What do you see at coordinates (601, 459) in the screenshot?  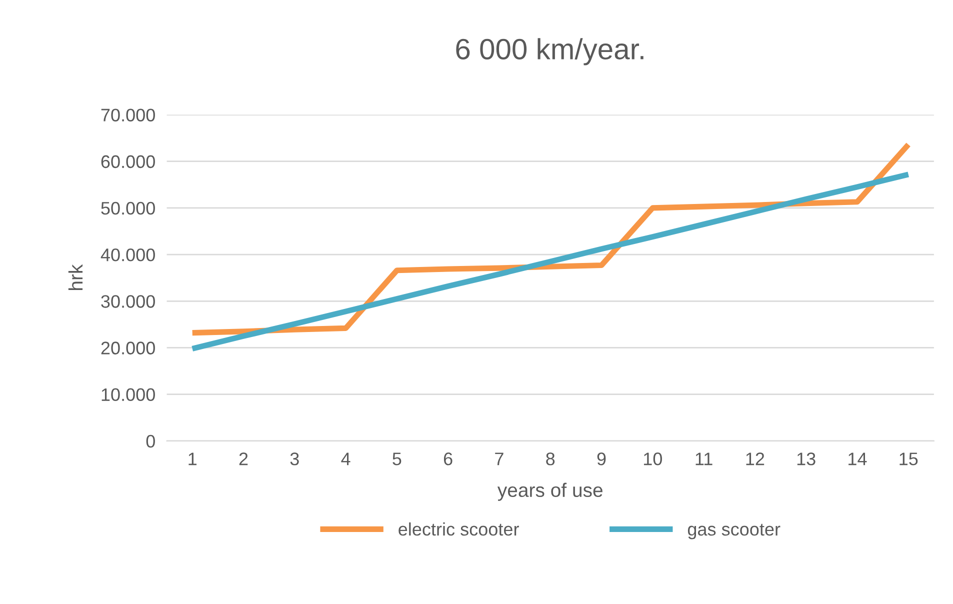 I see `x-tick-label: 9` at bounding box center [601, 459].